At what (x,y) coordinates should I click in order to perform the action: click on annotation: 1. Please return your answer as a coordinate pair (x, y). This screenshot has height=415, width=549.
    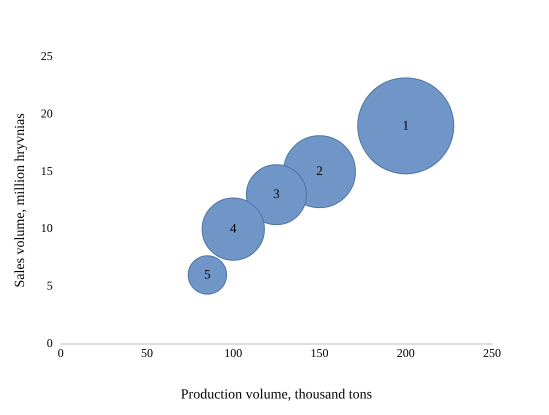
    Looking at the image, I should click on (406, 124).